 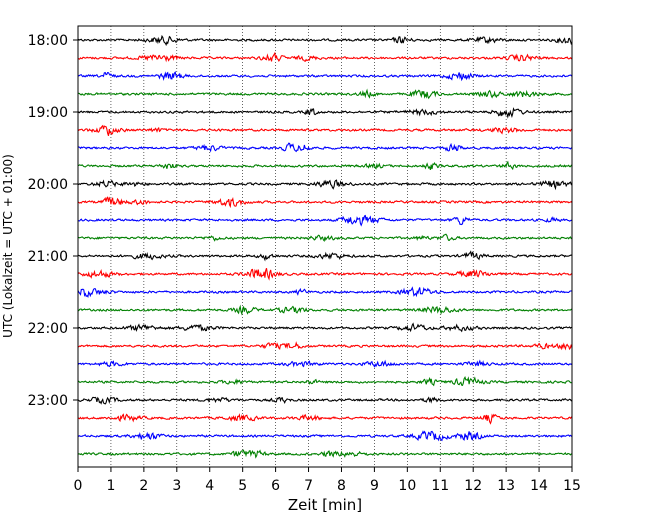 I want to click on x-tick-label: 11, so click(x=440, y=486).